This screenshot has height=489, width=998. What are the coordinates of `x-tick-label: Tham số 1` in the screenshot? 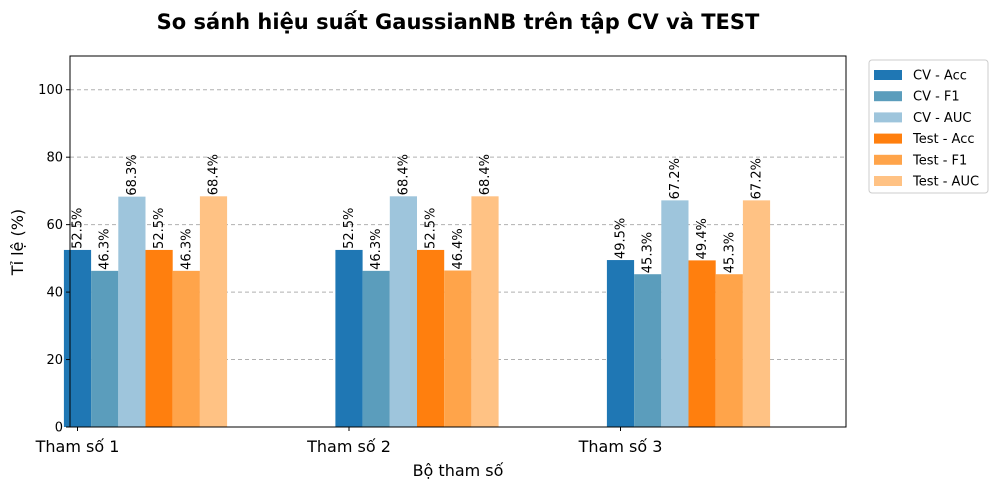 It's located at (77, 446).